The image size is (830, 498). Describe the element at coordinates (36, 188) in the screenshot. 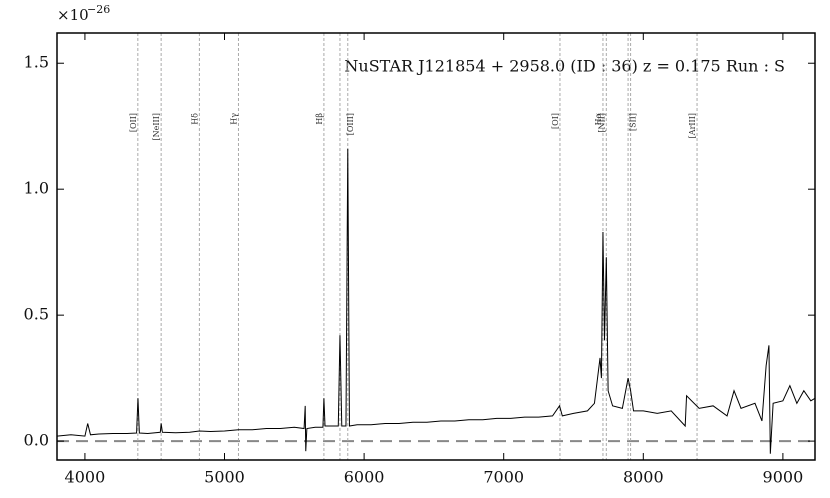

I see `y-tick-label: 1.0` at that location.